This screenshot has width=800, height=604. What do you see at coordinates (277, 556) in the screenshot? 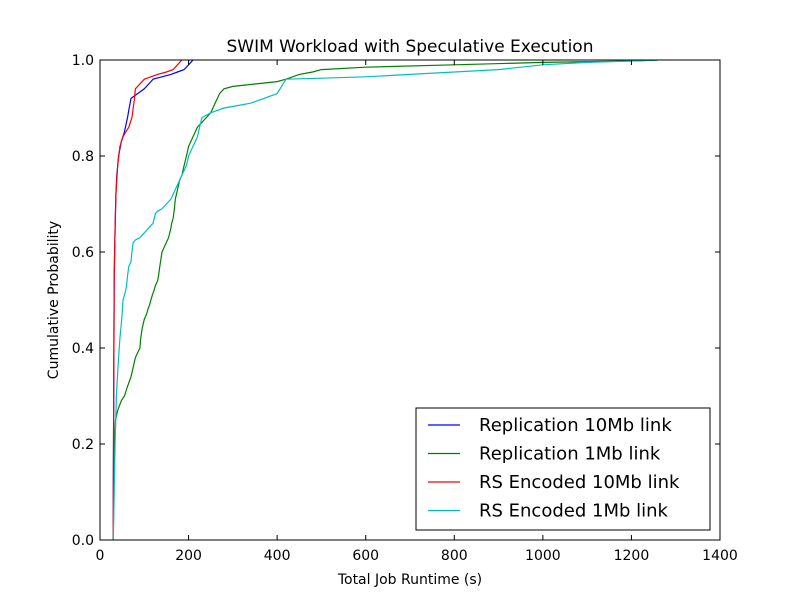
I see `x-tick-label-2: 400` at bounding box center [277, 556].